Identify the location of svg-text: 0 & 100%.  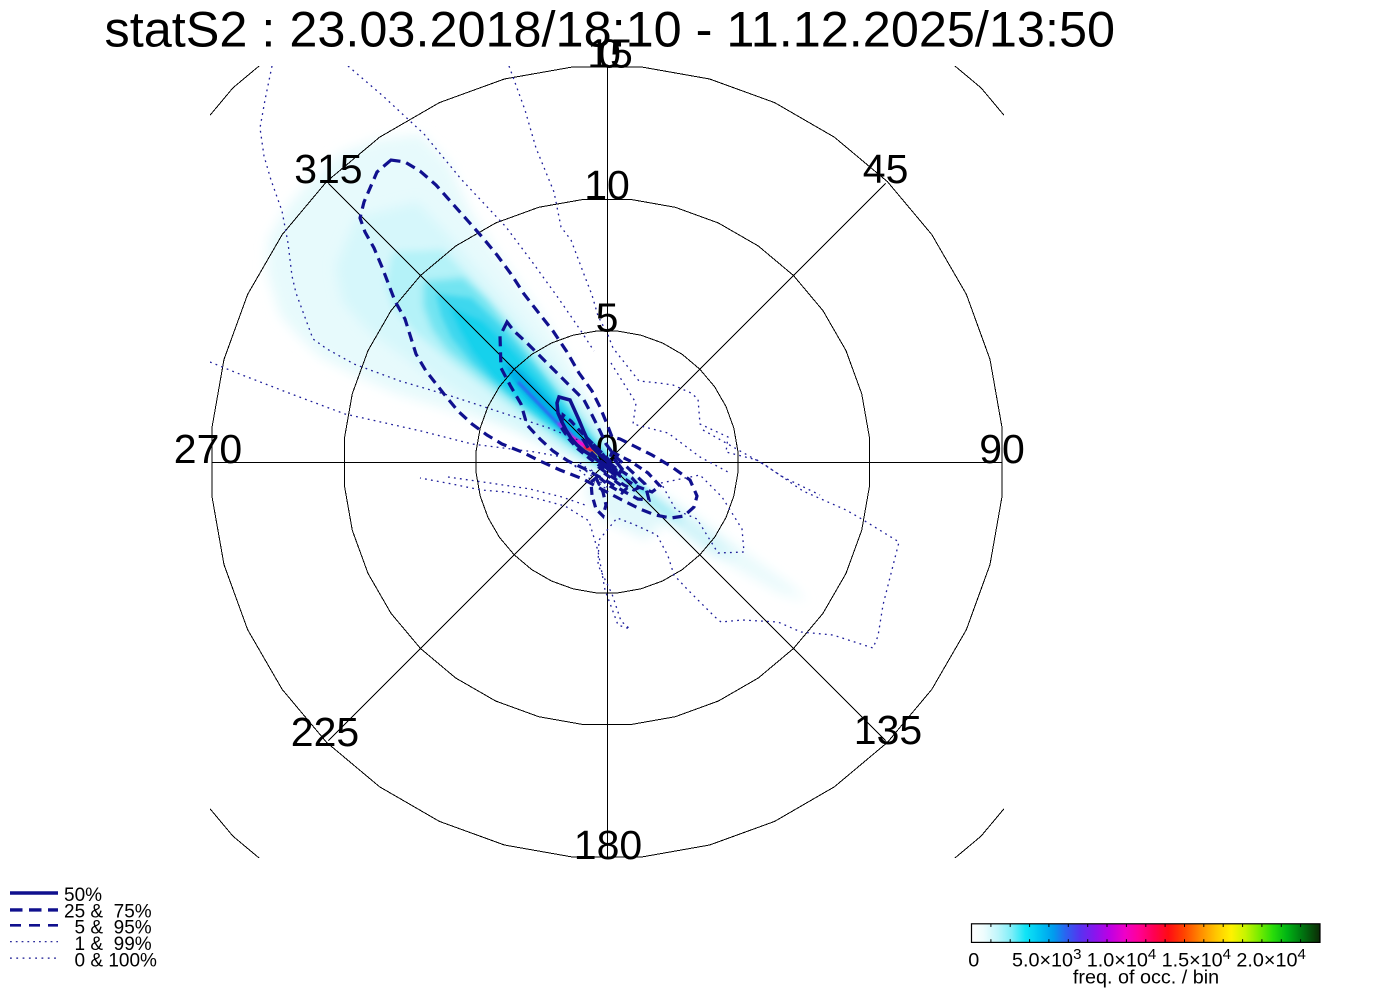
(110, 960).